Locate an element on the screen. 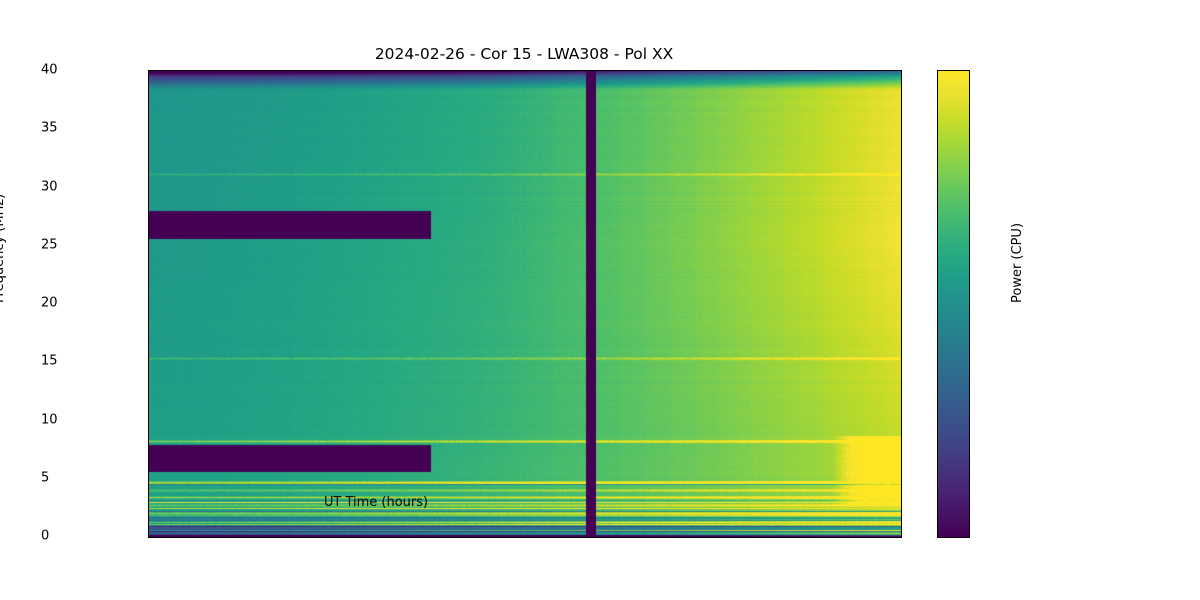 This screenshot has height=600, width=1200. colorbar is located at coordinates (953, 304).